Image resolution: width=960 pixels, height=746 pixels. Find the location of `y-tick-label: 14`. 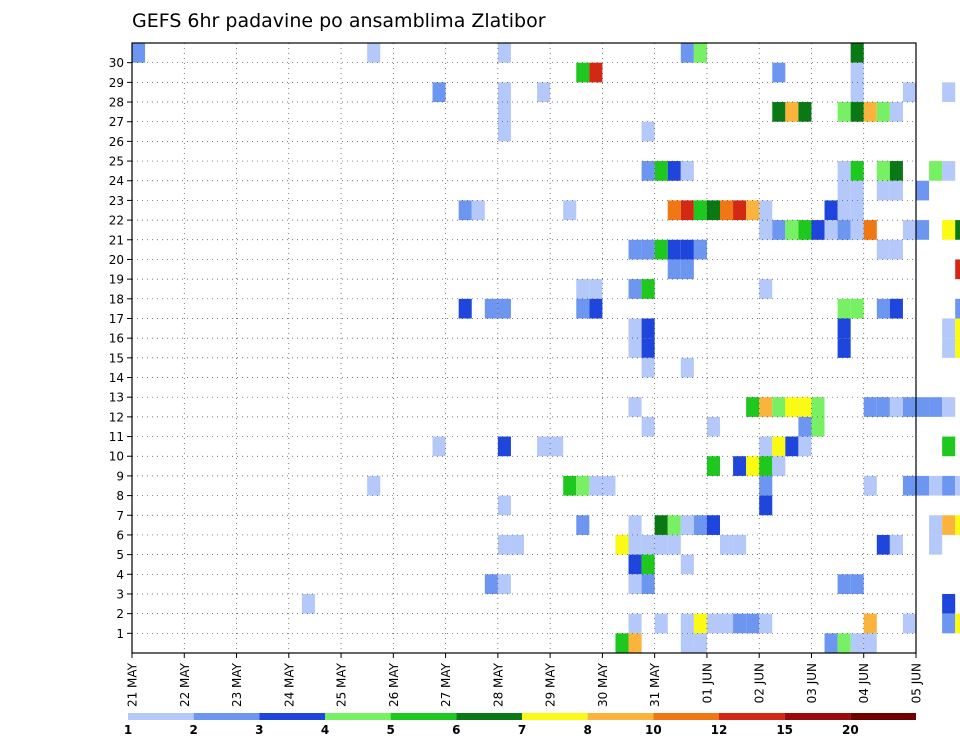

y-tick-label: 14 is located at coordinates (116, 378).